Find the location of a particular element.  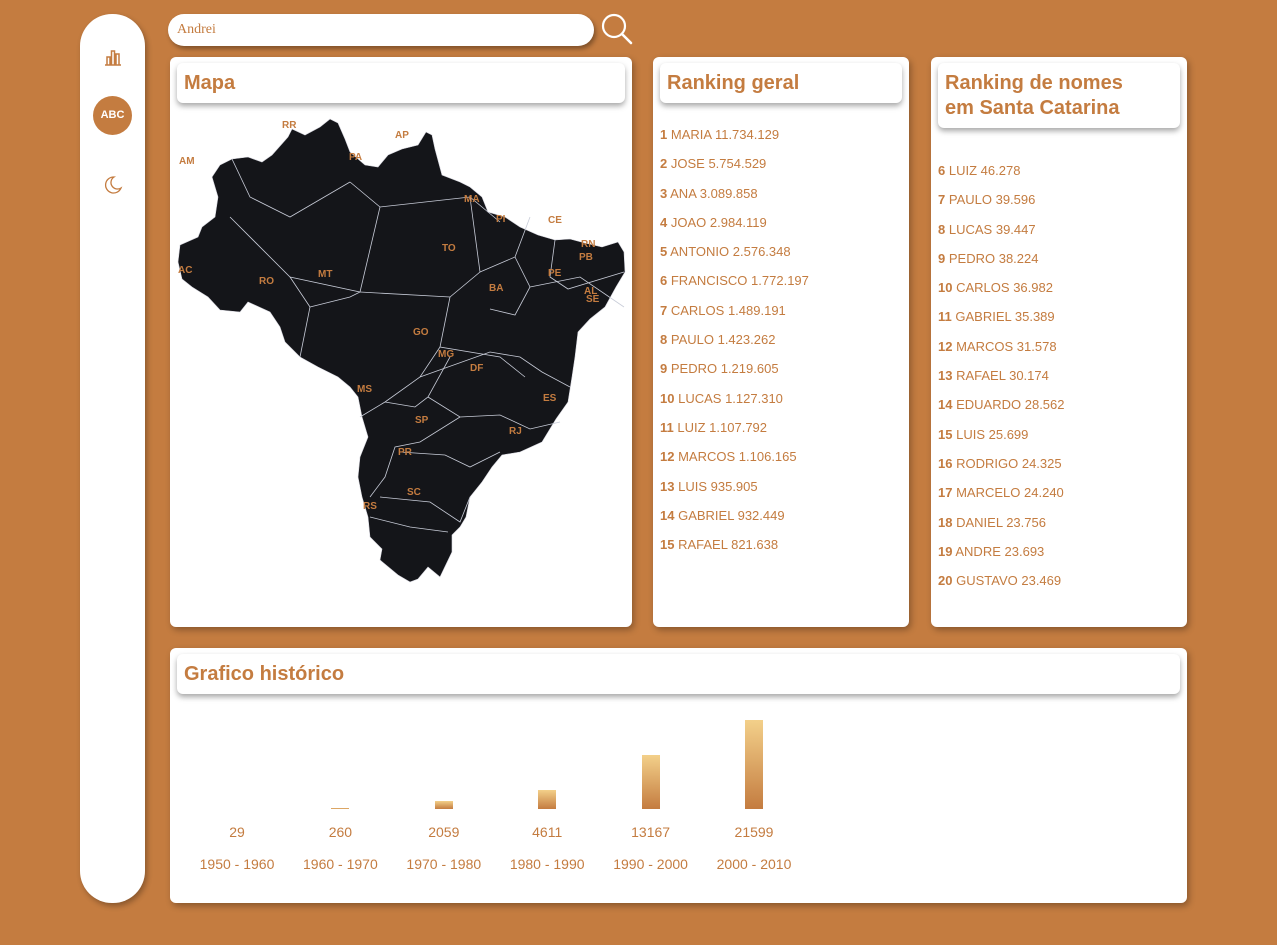

state-label-rj: RJ is located at coordinates (515, 431).